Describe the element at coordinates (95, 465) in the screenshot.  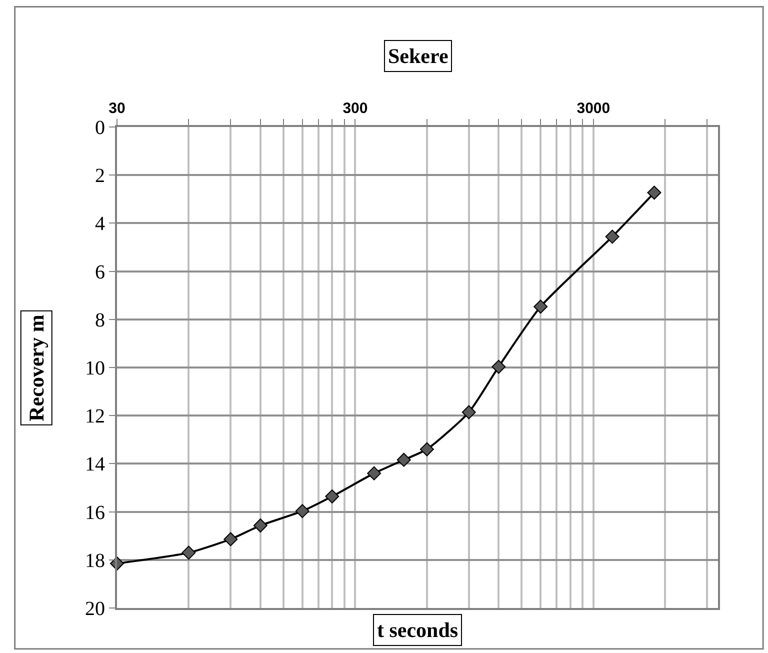
I see `y-tick-label: 14` at that location.